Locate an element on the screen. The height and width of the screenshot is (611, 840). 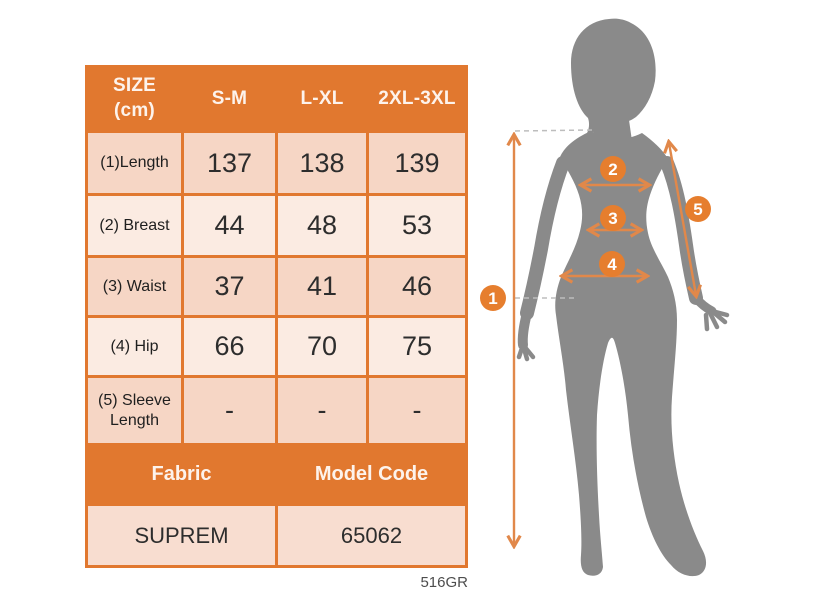
column-header-l-xl: L-XL is located at coordinates (322, 99).